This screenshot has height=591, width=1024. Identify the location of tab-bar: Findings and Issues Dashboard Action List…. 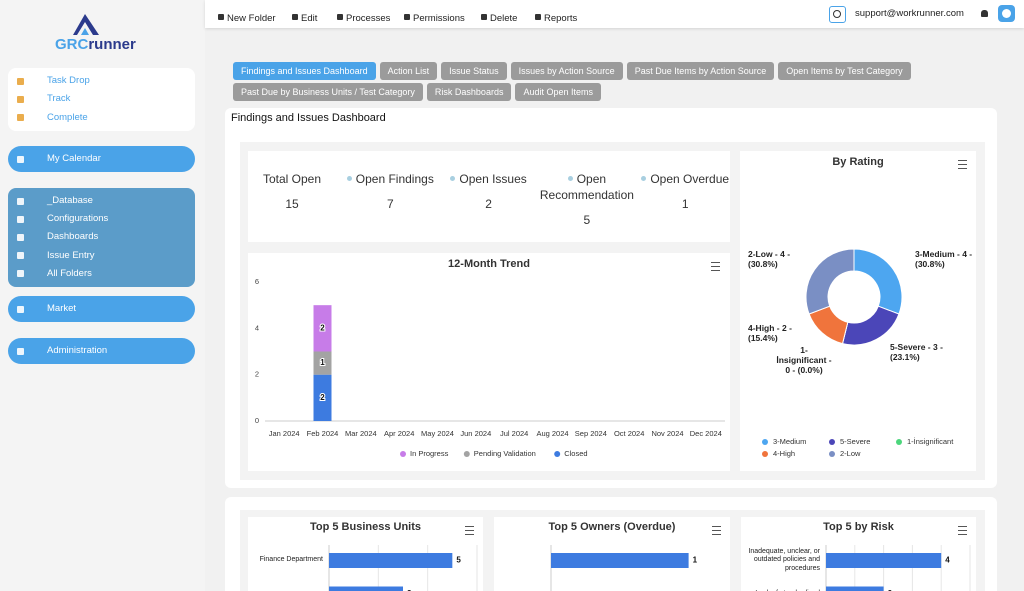
(573, 81).